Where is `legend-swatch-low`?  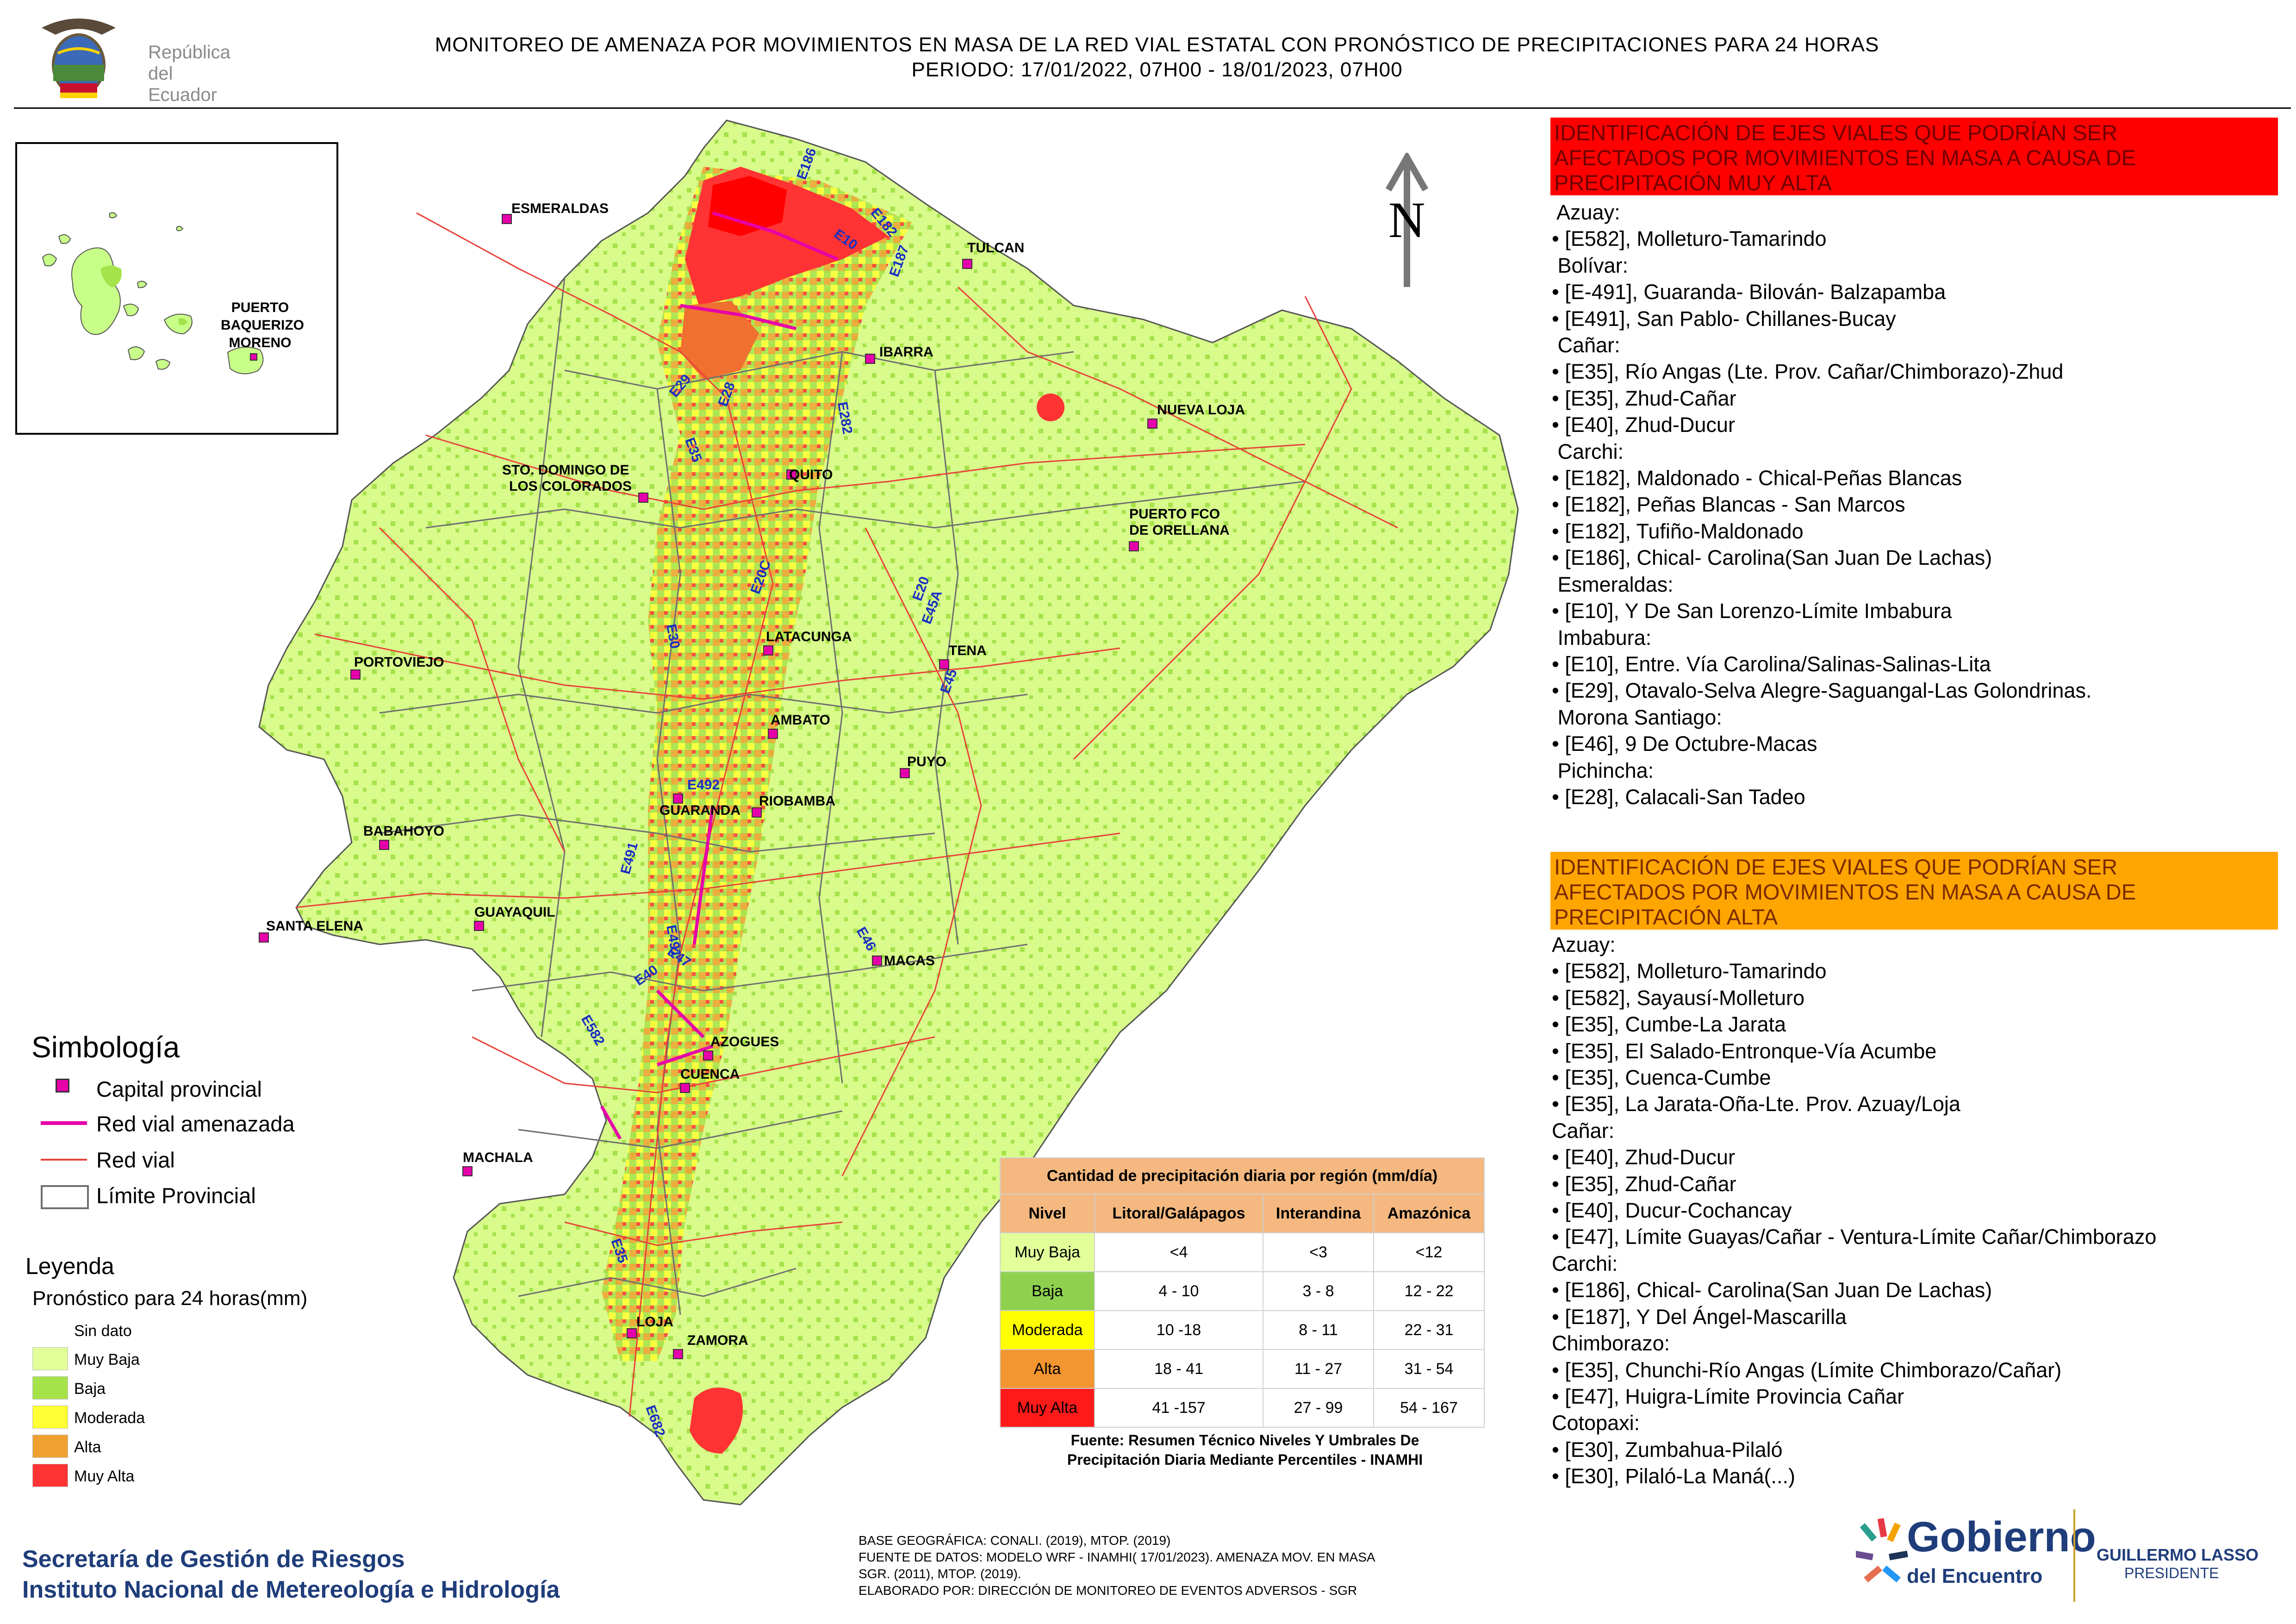 legend-swatch-low is located at coordinates (50, 1387).